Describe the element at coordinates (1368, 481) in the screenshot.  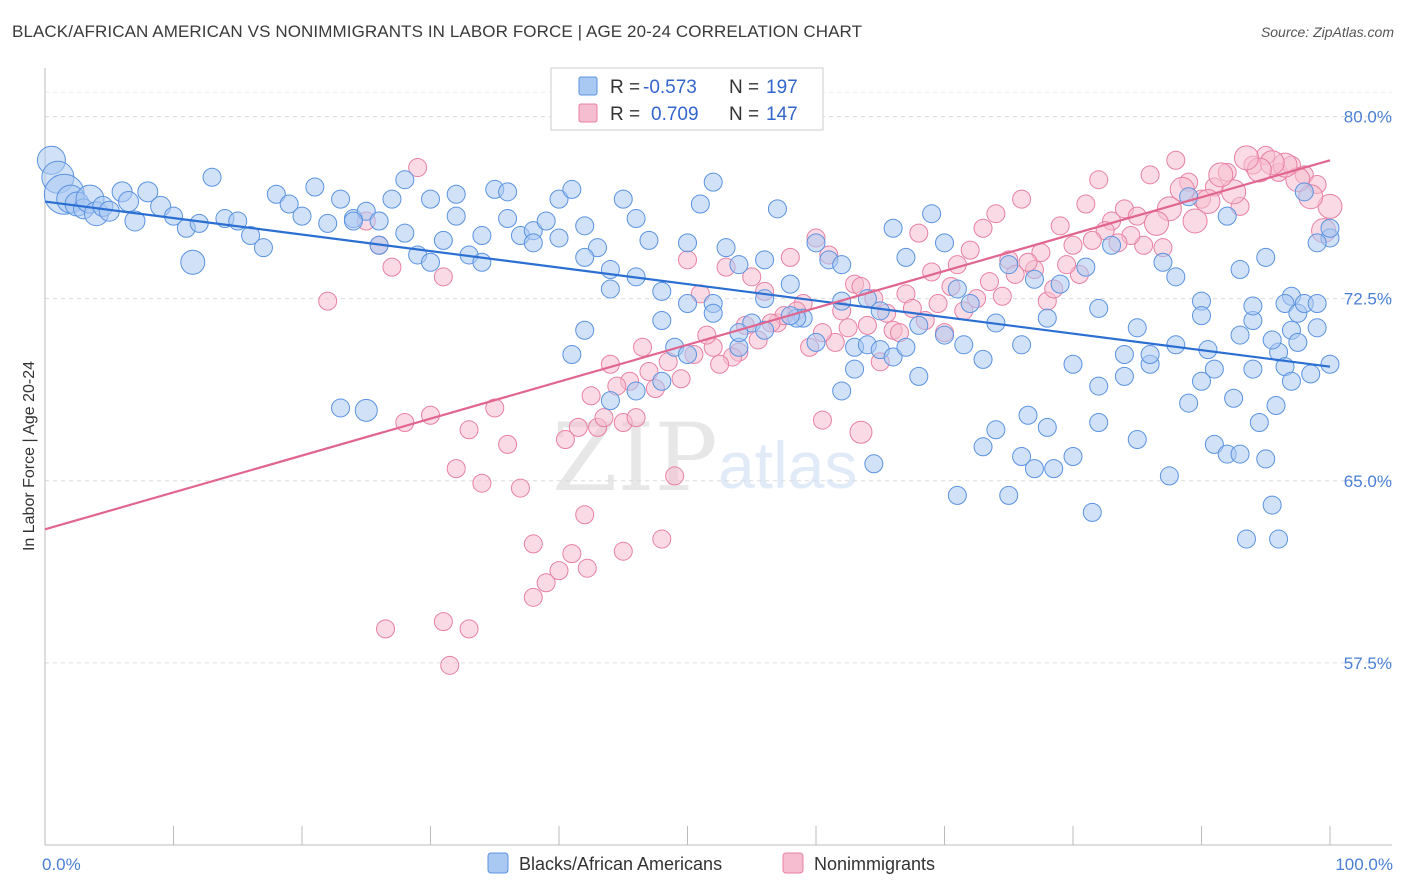
I see `y-tick-label-65: 65.0%` at that location.